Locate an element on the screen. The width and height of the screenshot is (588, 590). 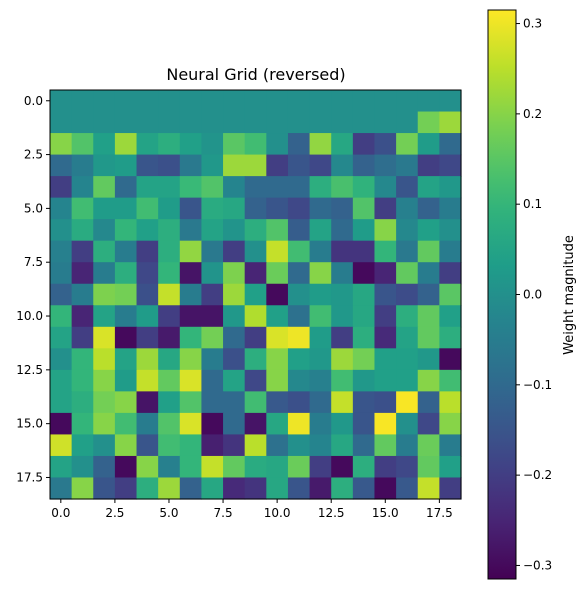
y-tick-label: 0.0 is located at coordinates (33, 101).